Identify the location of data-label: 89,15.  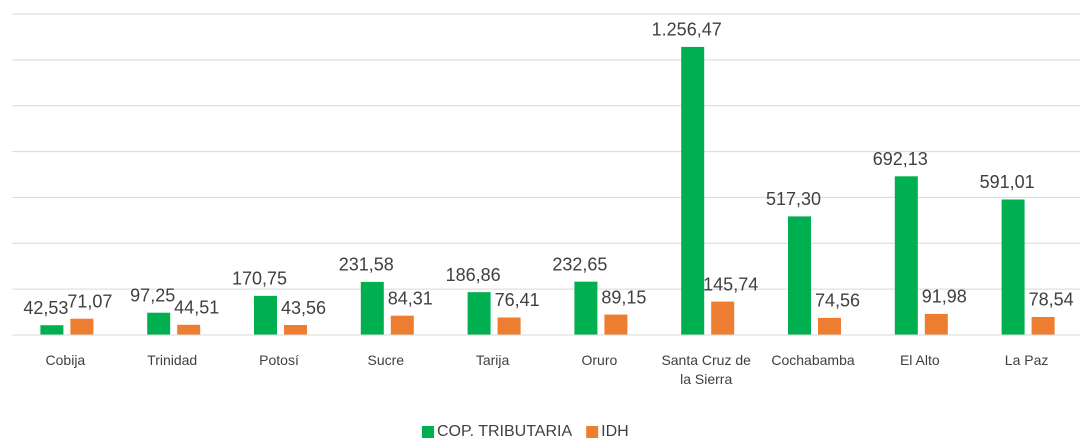
(623, 297).